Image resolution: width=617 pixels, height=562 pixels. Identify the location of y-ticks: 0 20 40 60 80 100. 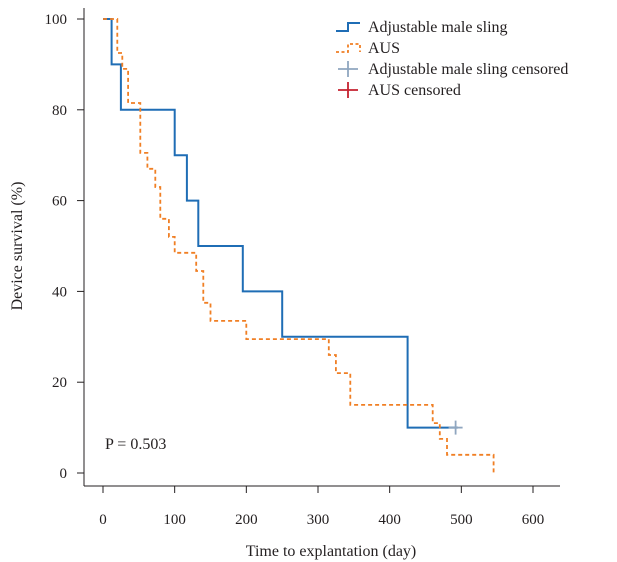
(64, 247).